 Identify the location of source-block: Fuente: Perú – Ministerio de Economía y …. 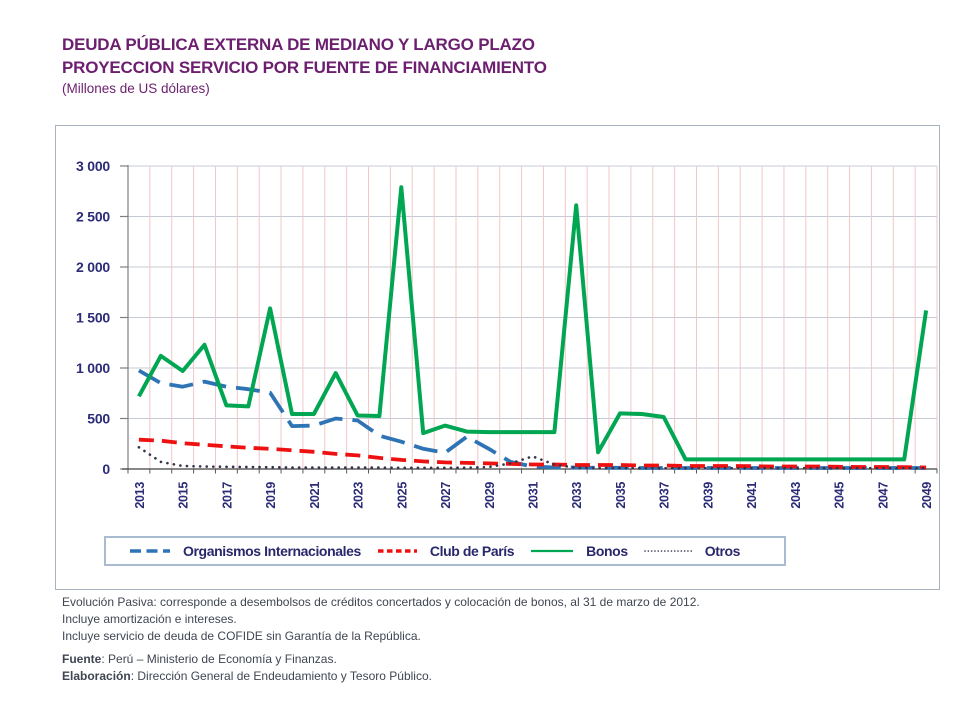
(381, 668).